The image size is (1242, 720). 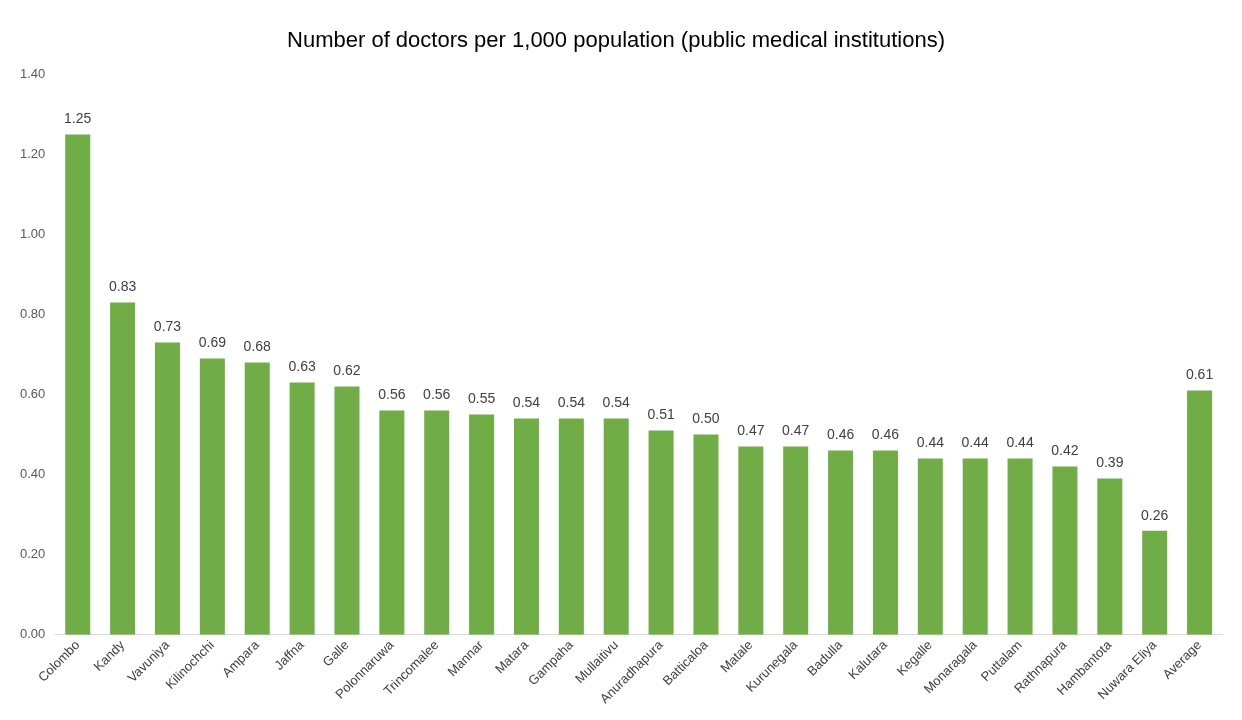 I want to click on data-label: 0.26, so click(x=1155, y=514).